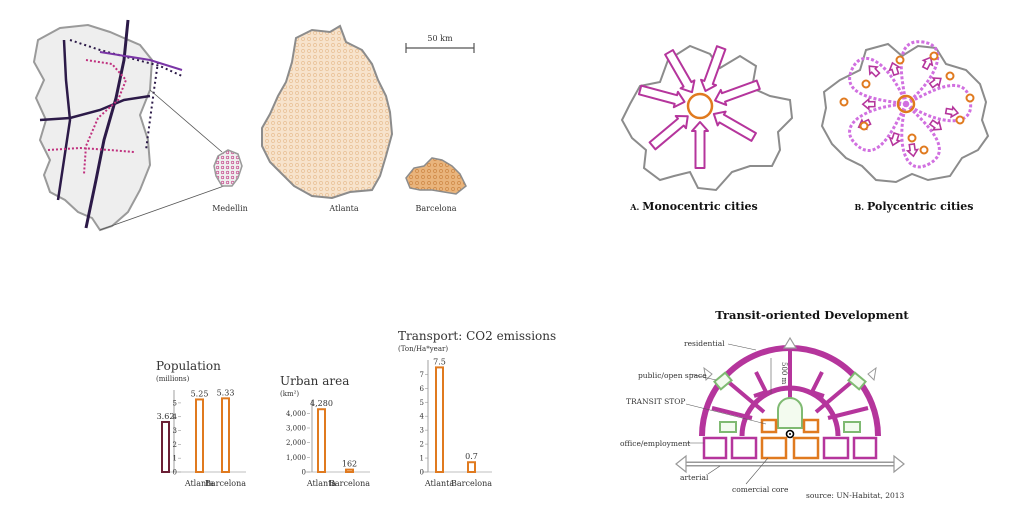 This screenshot has height=518, width=1024. I want to click on y-tick-label: 2, so click(422, 445).